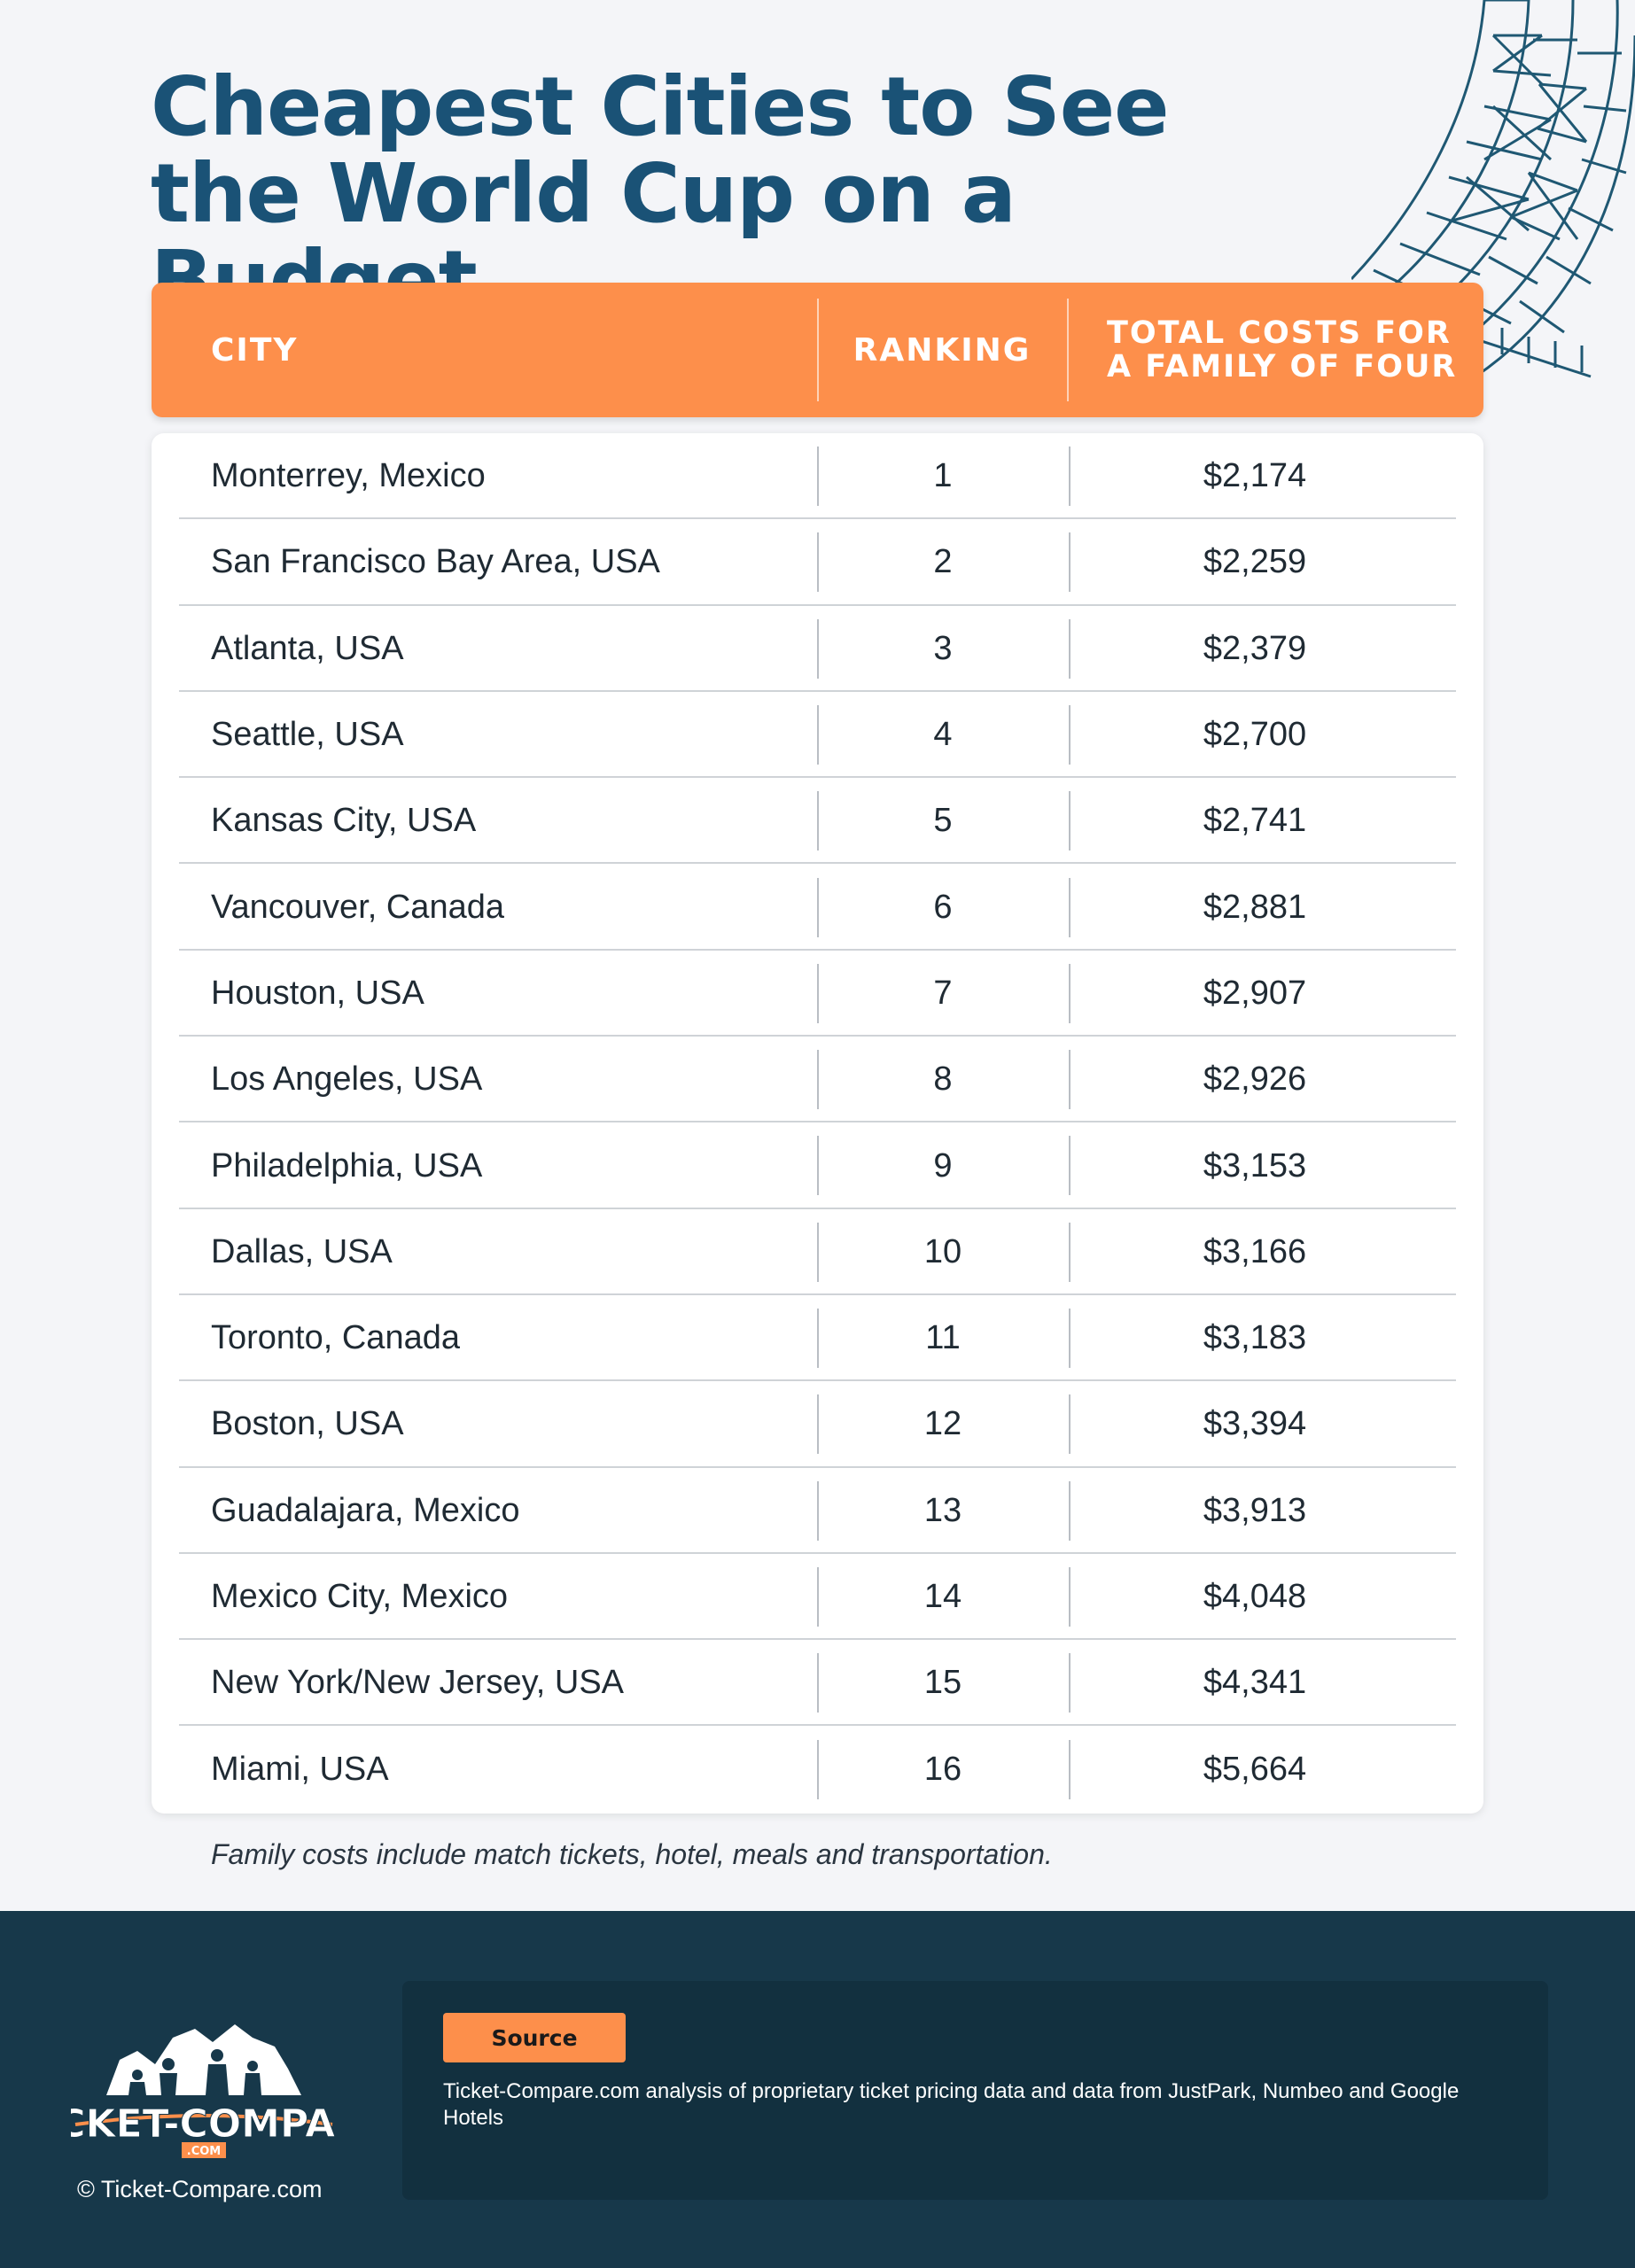 This screenshot has width=1635, height=2268. Describe the element at coordinates (347, 1165) in the screenshot. I see `cell-city: Philadelphia, USA` at that location.